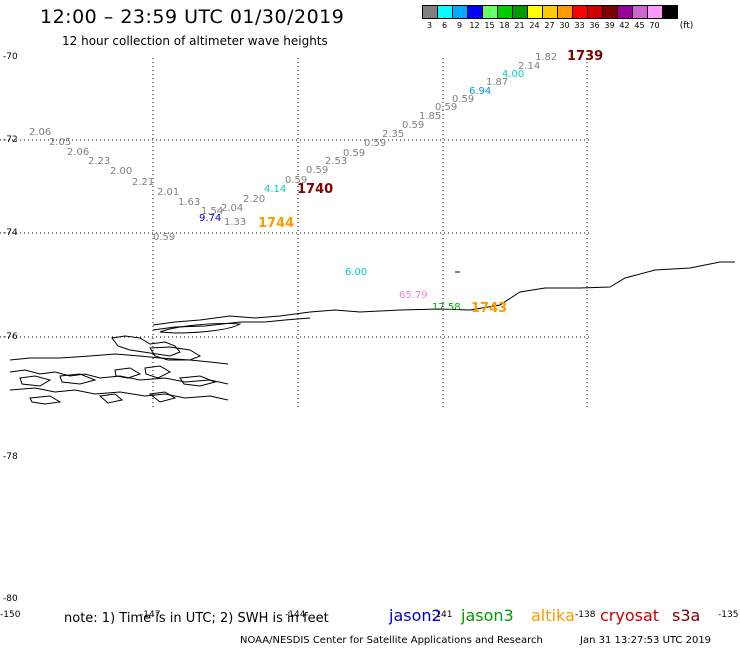 Image resolution: width=740 pixels, height=650 pixels. Describe the element at coordinates (624, 25) in the screenshot. I see `color-scale-label: 42` at that location.